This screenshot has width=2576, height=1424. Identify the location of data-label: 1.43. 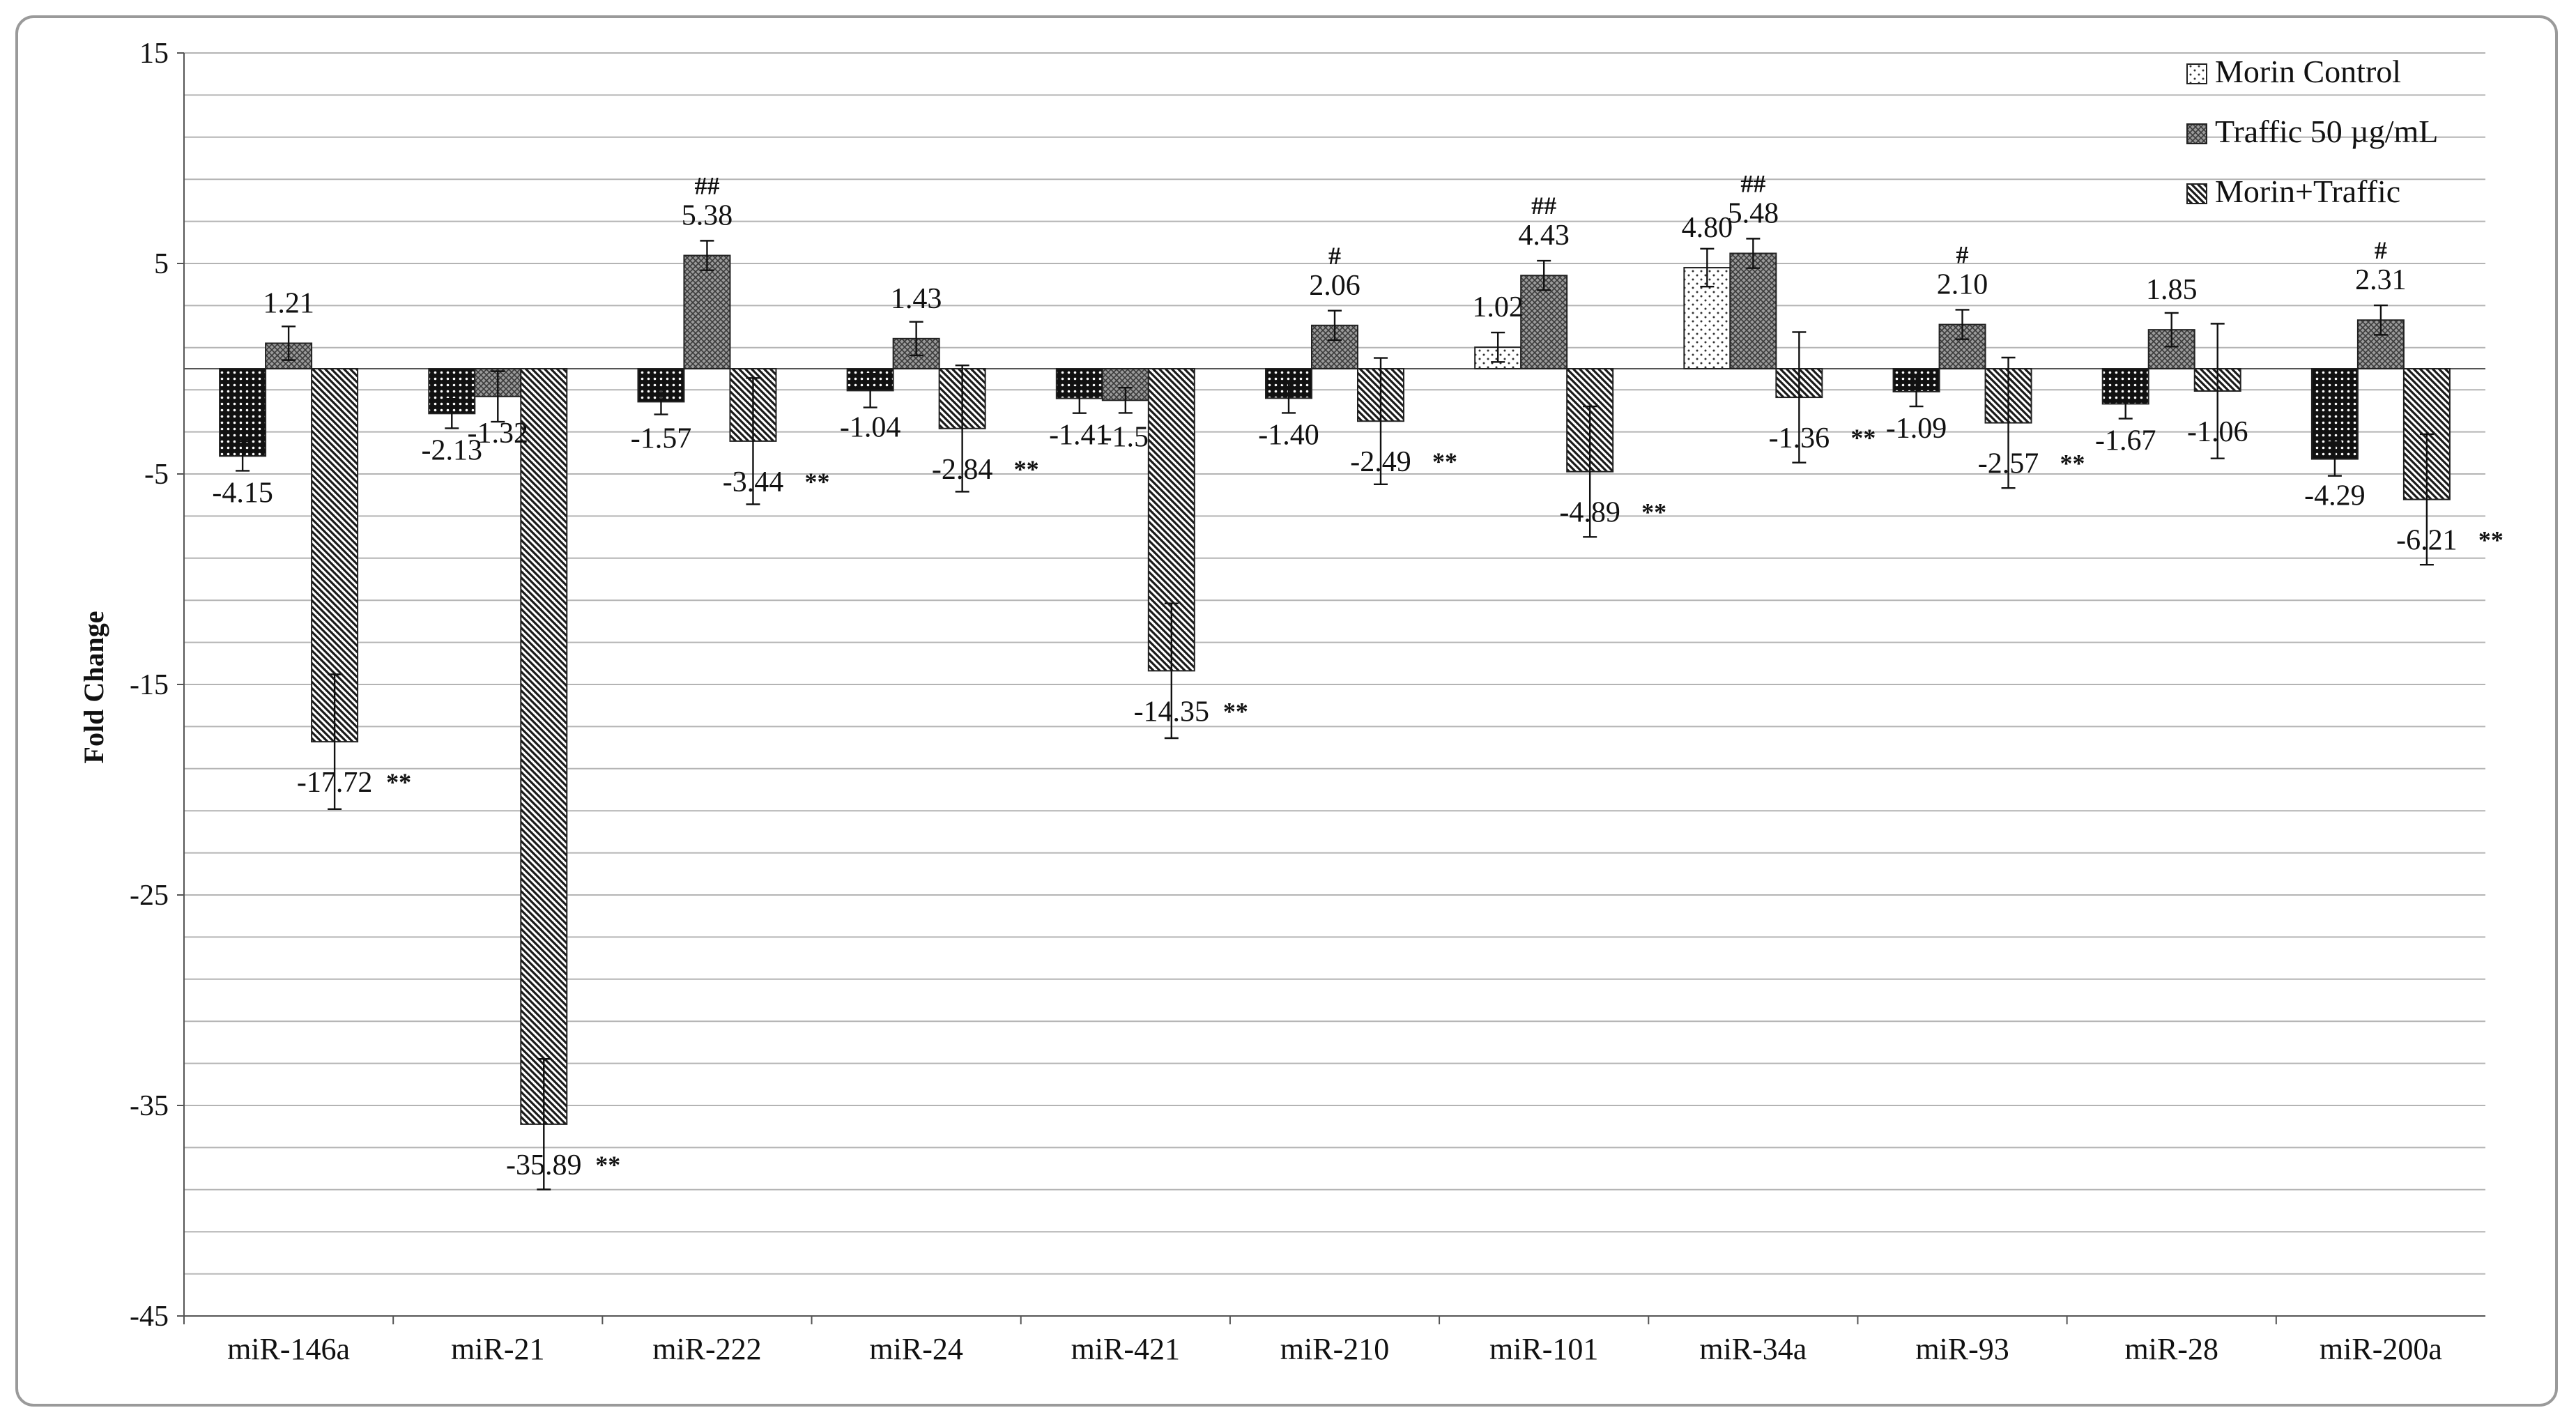
(917, 299).